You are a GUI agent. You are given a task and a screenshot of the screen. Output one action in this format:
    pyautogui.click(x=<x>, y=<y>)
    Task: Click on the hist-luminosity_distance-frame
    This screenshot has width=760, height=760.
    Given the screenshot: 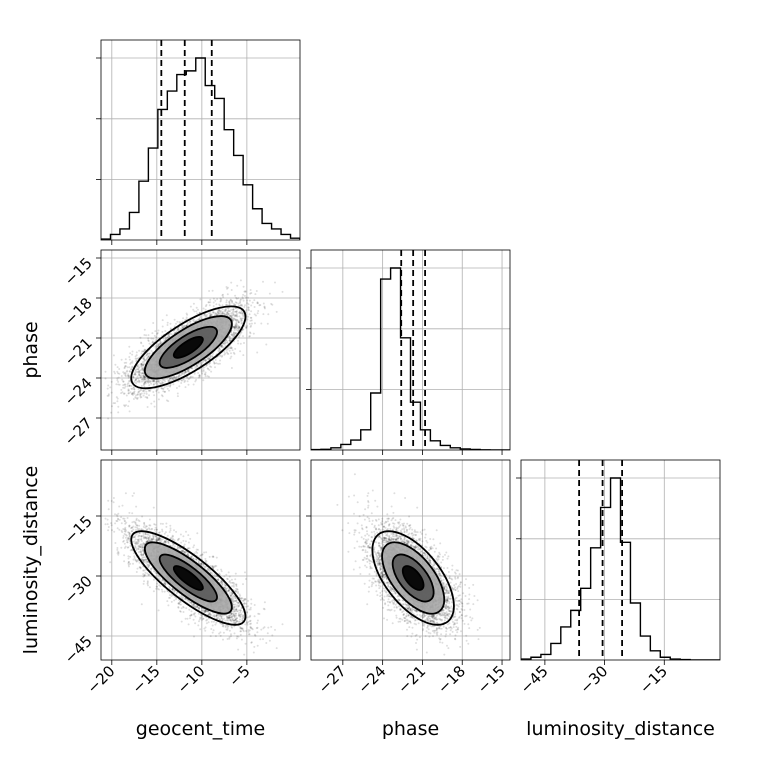 What is the action you would take?
    pyautogui.click(x=620, y=560)
    